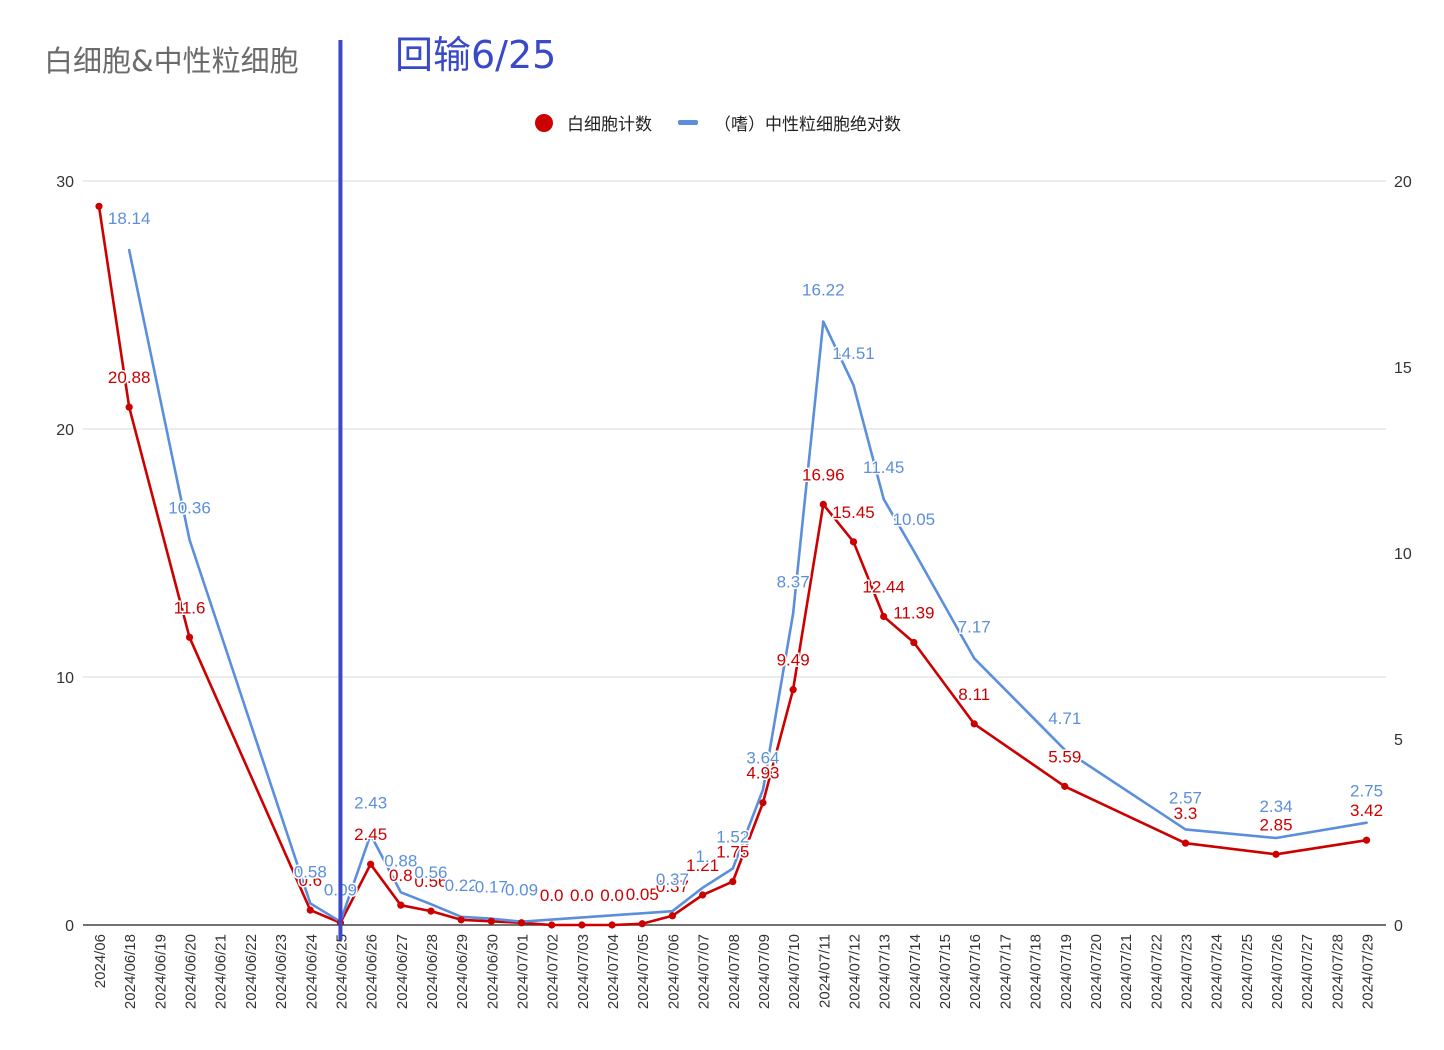 Image resolution: width=1444 pixels, height=1050 pixels. I want to click on x-tick-label: 2024/07/22, so click(1156, 971).